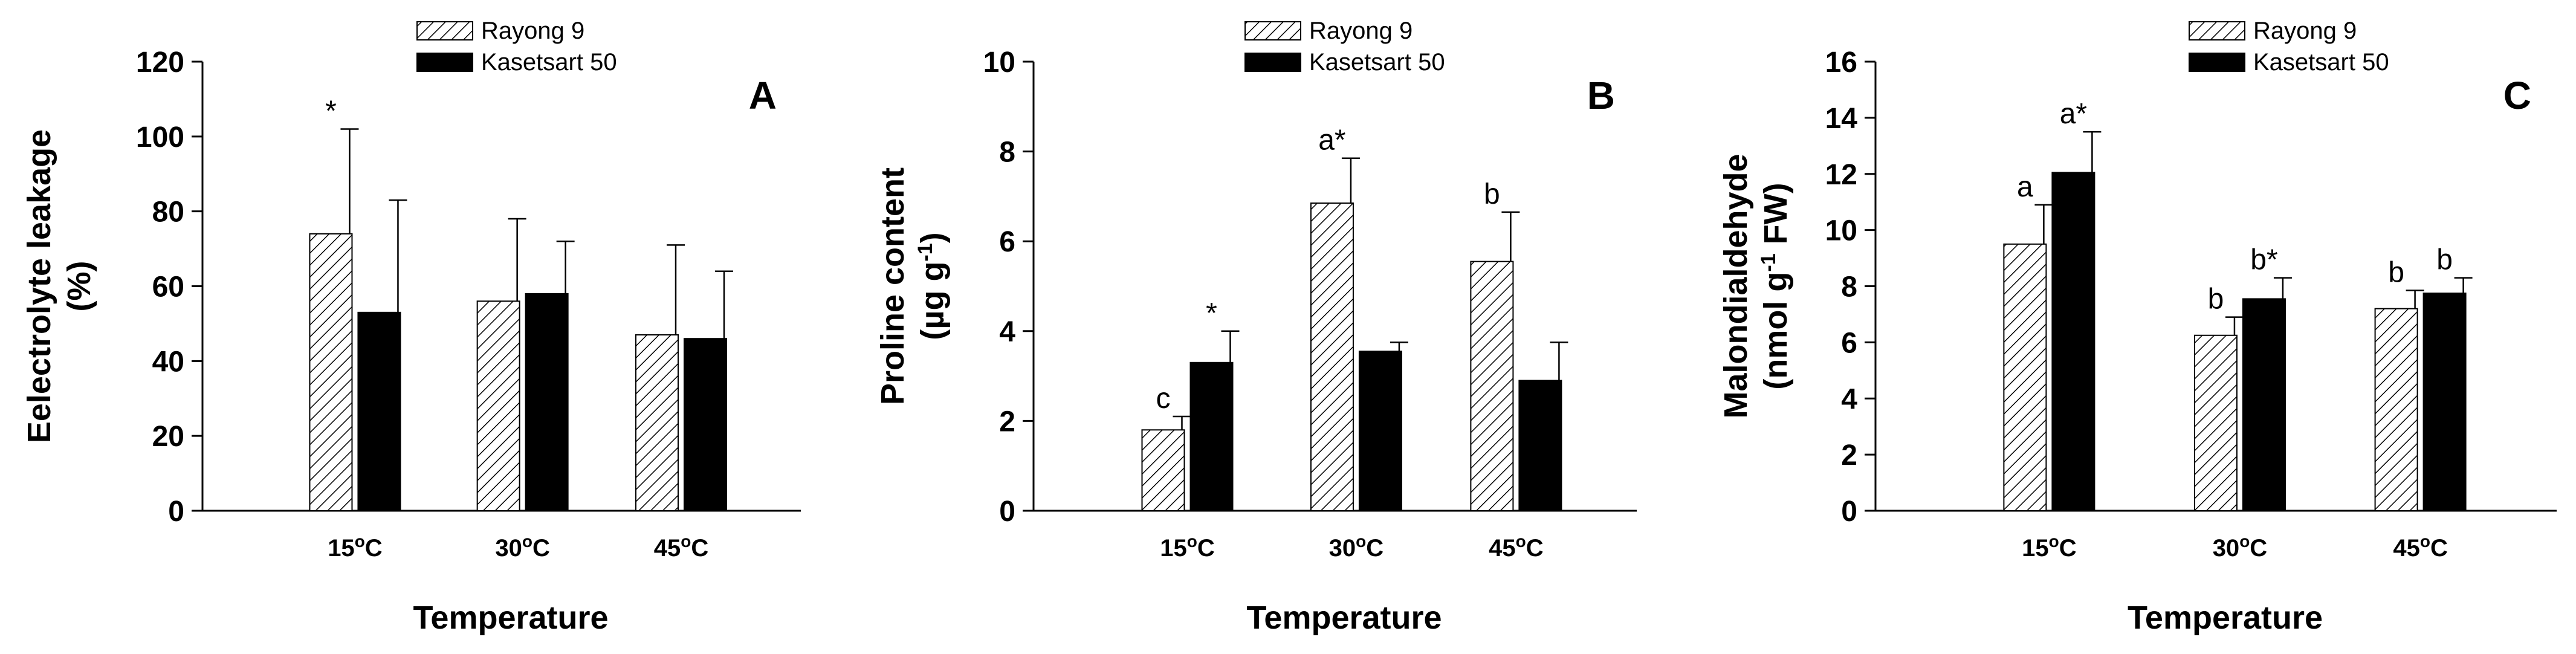 The image size is (2576, 654). Describe the element at coordinates (1163, 399) in the screenshot. I see `significance-label: c` at that location.